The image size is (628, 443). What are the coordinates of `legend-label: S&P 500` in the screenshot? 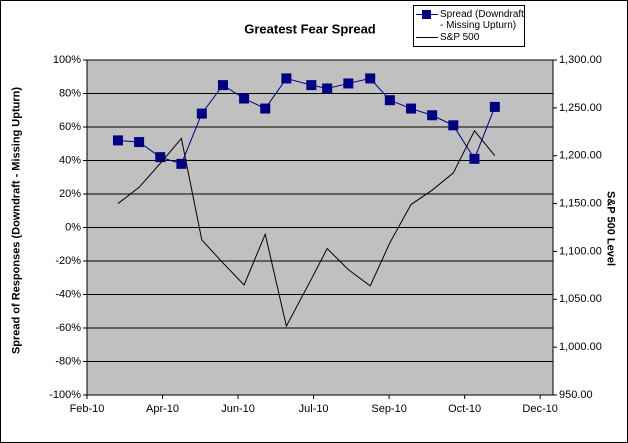 It's located at (460, 37).